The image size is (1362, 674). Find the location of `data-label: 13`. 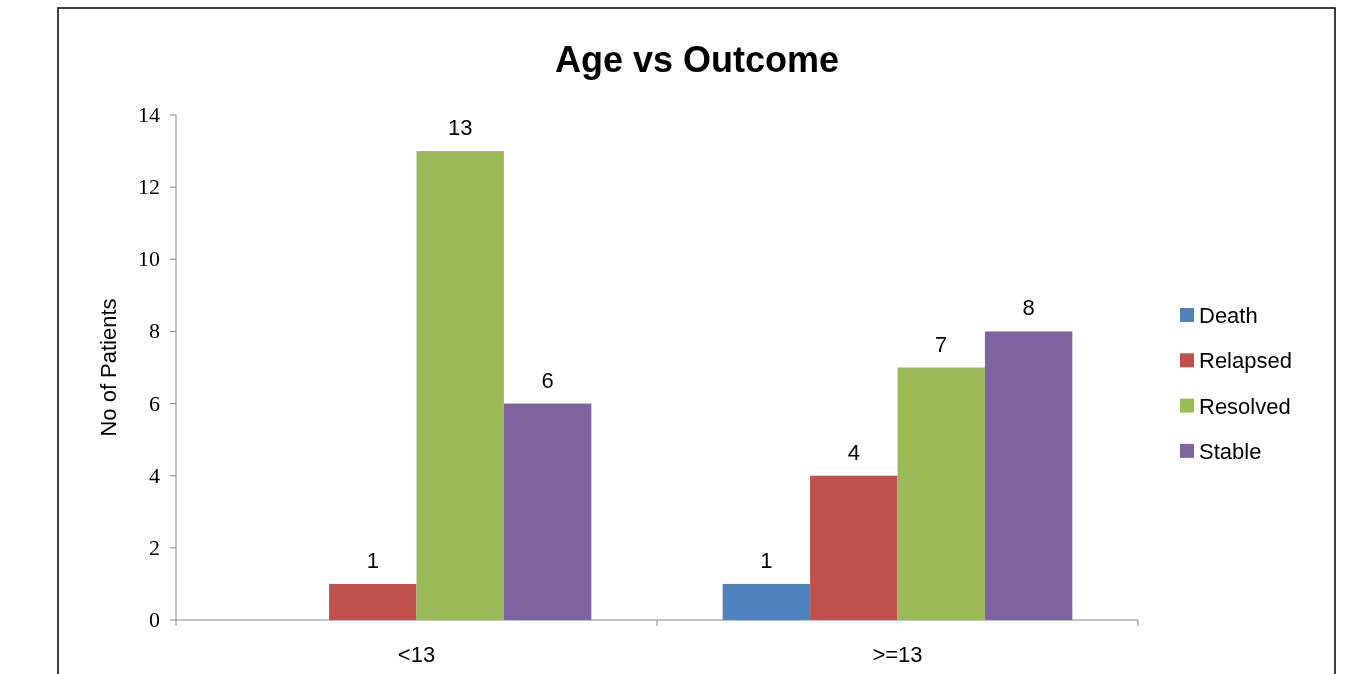

data-label: 13 is located at coordinates (460, 128).